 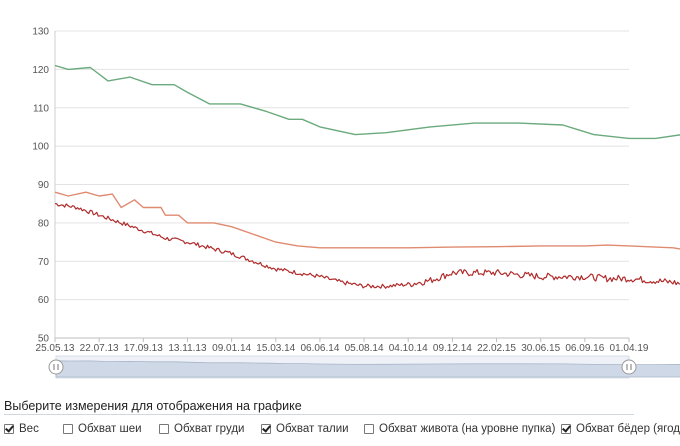 What do you see at coordinates (312, 429) in the screenshot?
I see `checkbox-label: Обхват талии` at bounding box center [312, 429].